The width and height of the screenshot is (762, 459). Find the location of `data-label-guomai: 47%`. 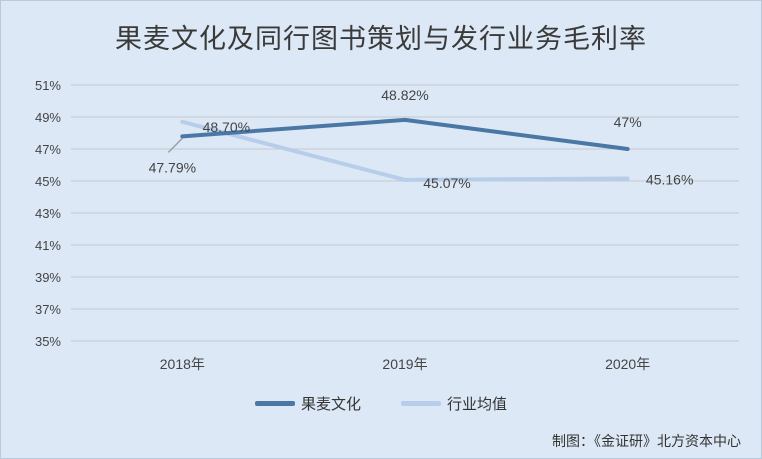

data-label-guomai: 47% is located at coordinates (628, 122).